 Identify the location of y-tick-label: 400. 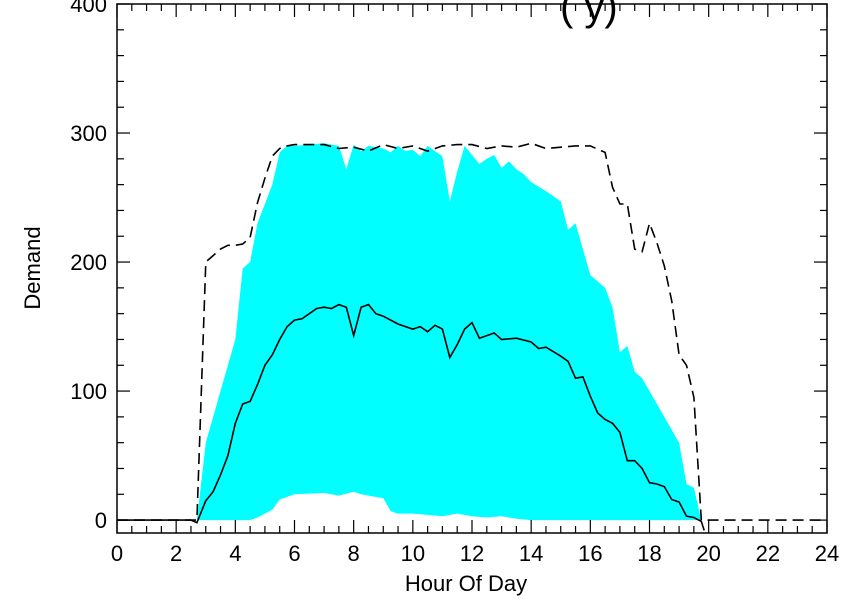
(88, 8).